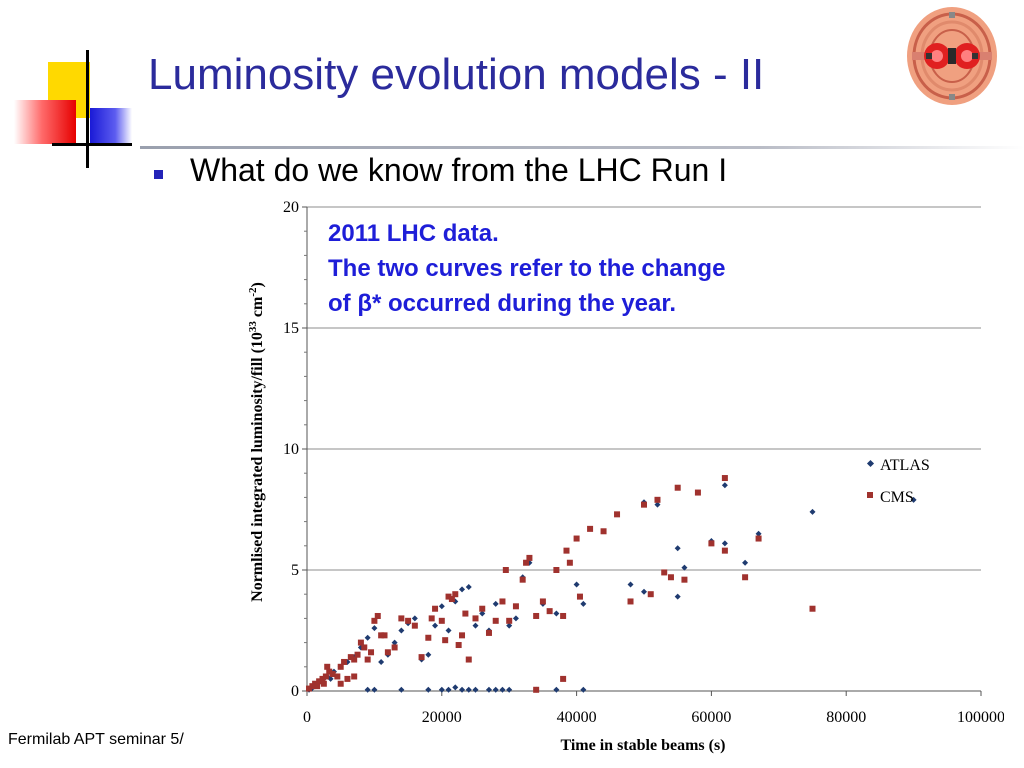 The height and width of the screenshot is (768, 1024). I want to click on x-tick-label-1: 20000, so click(442, 717).